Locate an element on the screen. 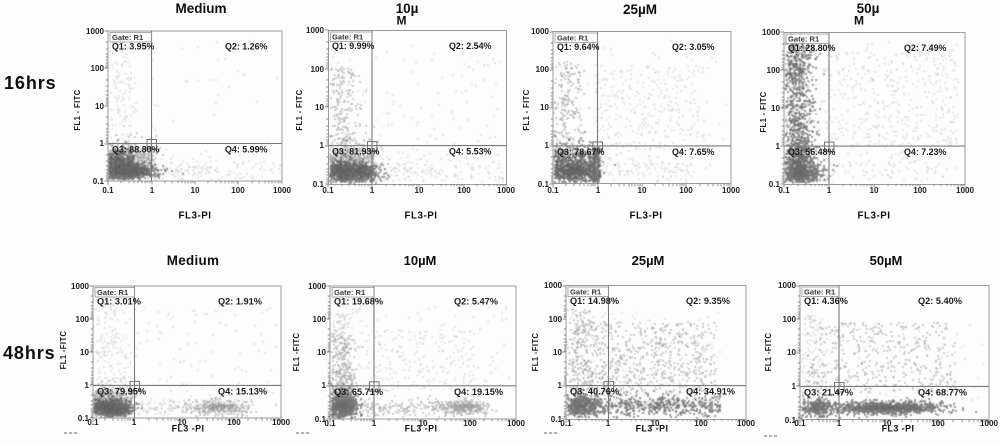  svg-text: Q2: 7.49% is located at coordinates (925, 48).